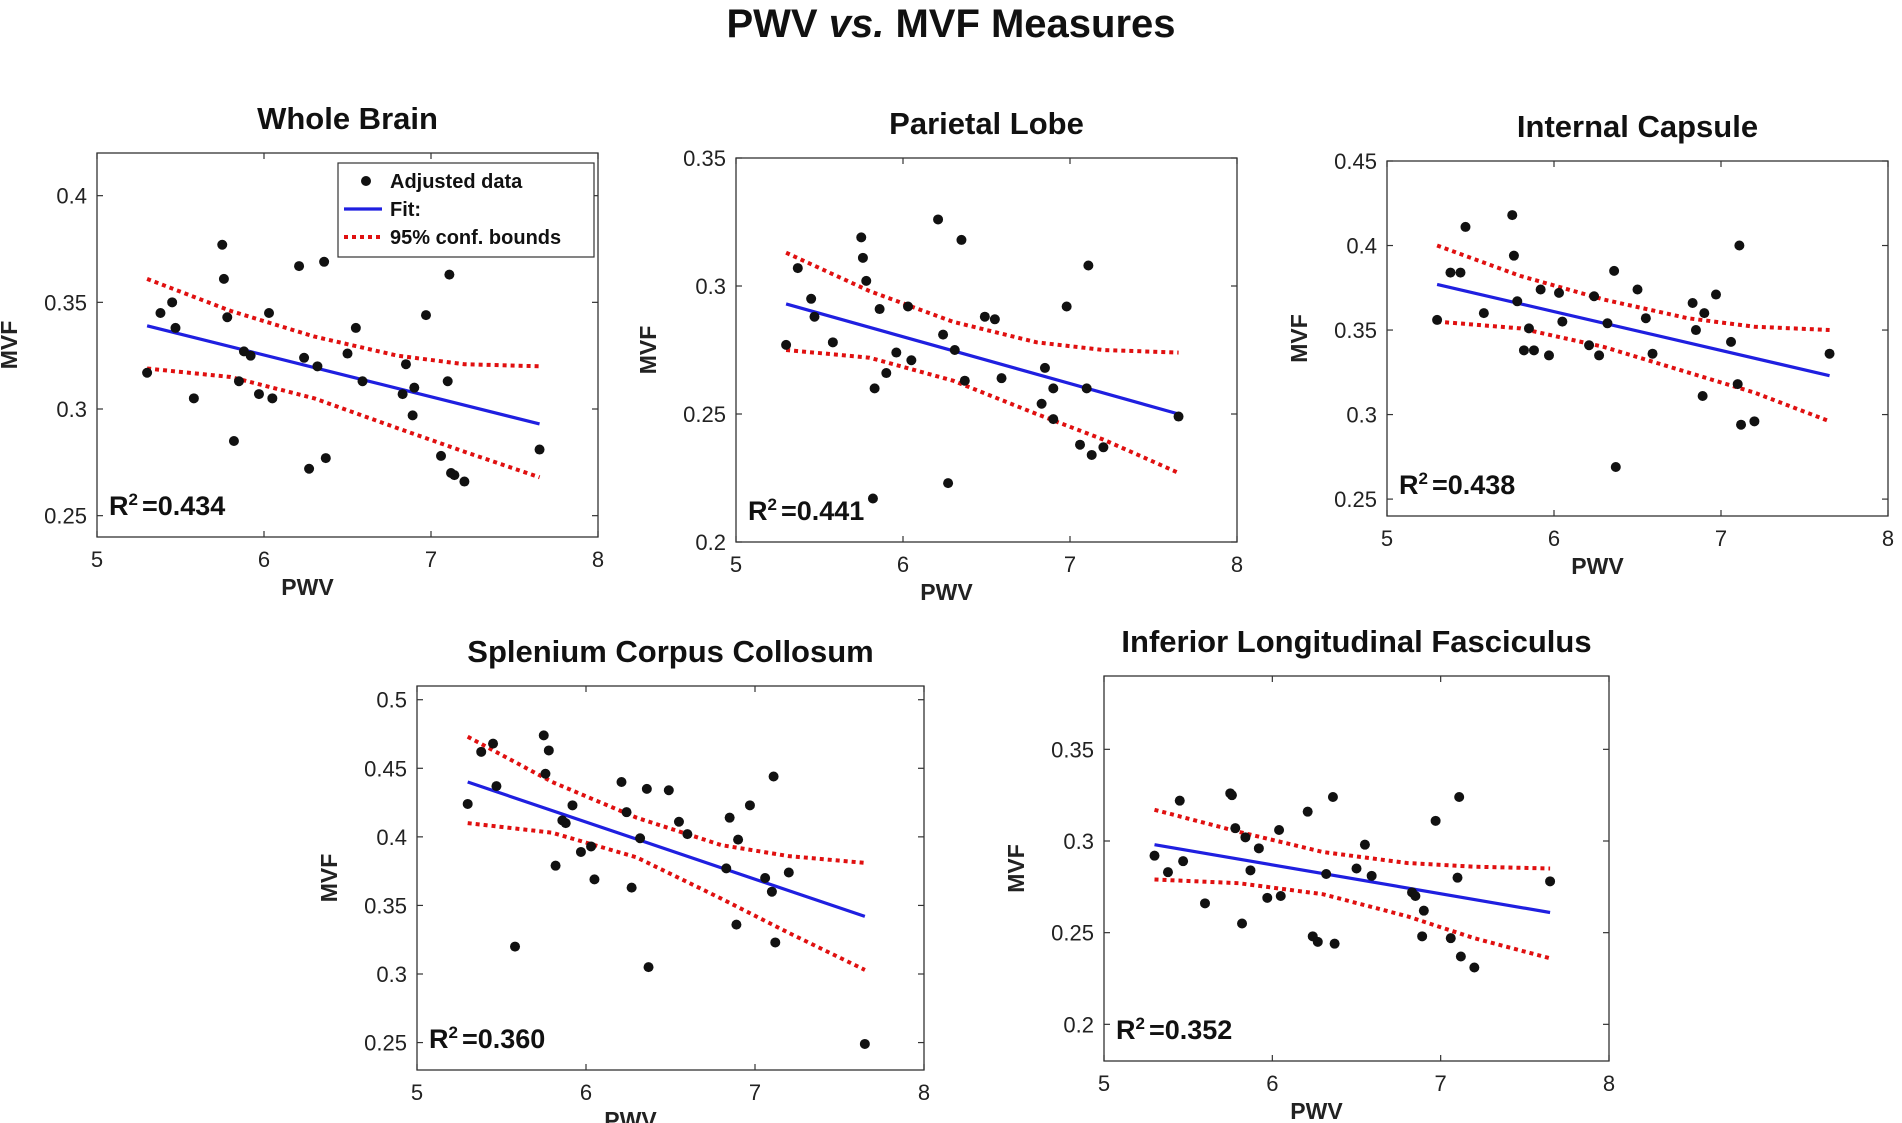 This screenshot has height=1123, width=1902. Describe the element at coordinates (1190, 1030) in the screenshot. I see `r-squared-value: =0.352` at that location.